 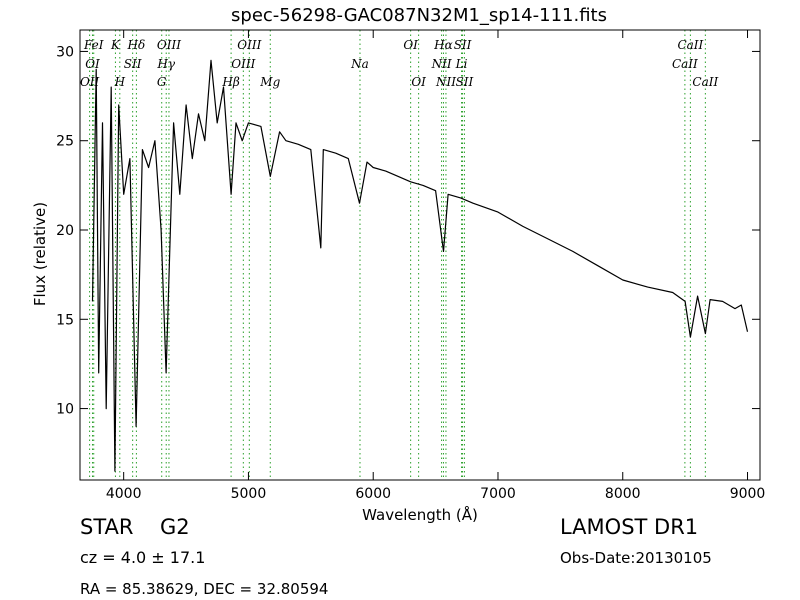 I want to click on survey-name: LAMOST DR1, so click(x=629, y=527).